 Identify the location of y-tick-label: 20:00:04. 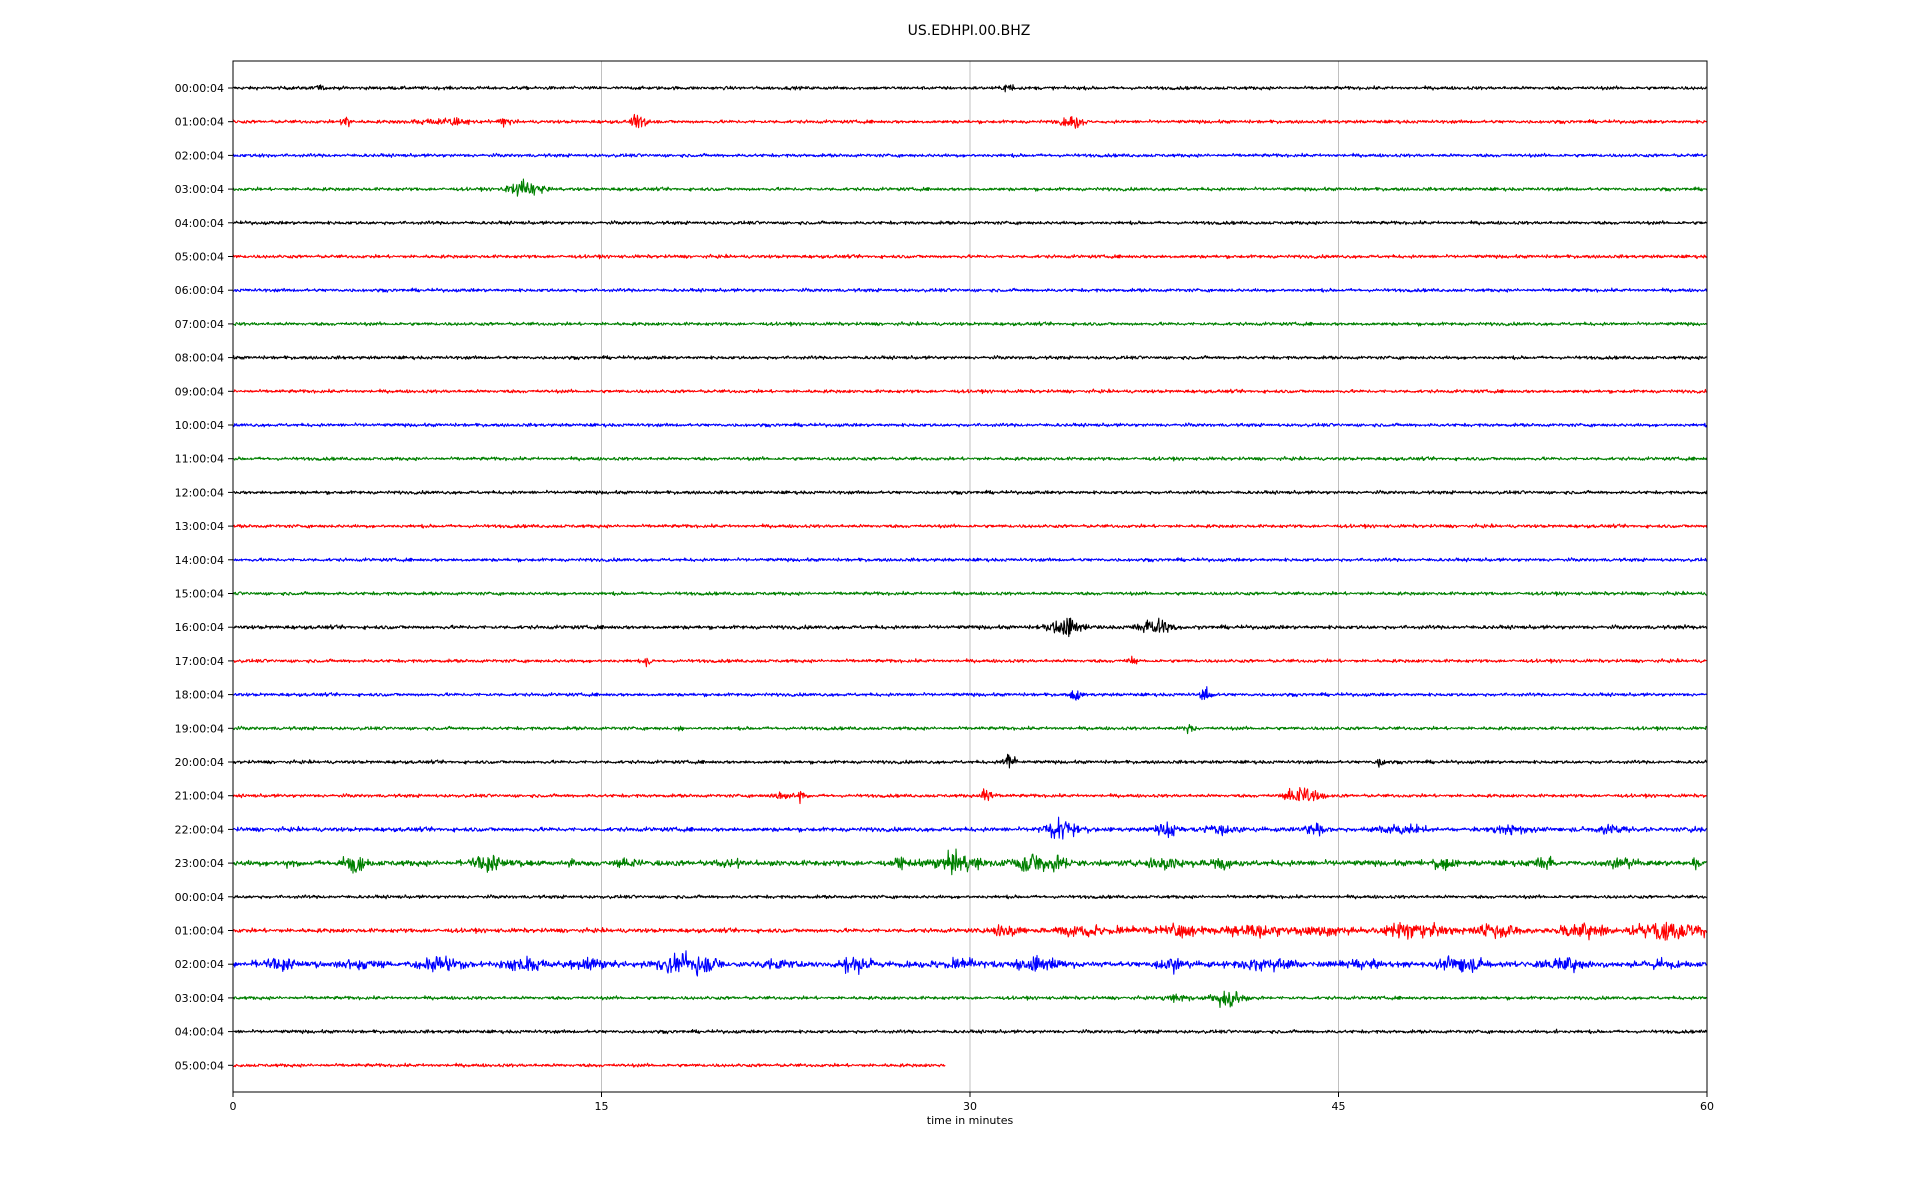
(199, 762).